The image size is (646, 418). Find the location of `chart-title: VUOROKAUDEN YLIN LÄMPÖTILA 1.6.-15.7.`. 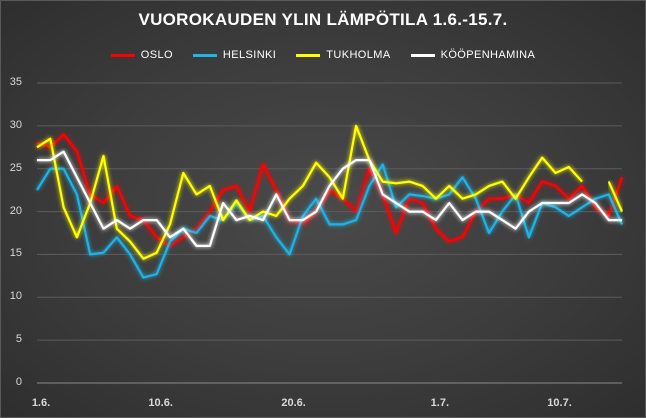

chart-title: VUOROKAUDEN YLIN LÄMPÖTILA 1.6.-15.7. is located at coordinates (323, 19).